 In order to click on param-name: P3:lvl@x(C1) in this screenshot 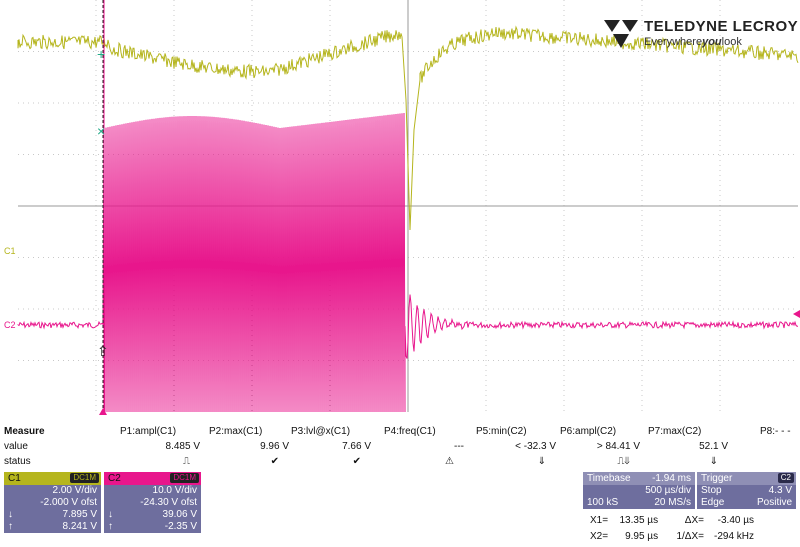, I will do `click(321, 431)`.